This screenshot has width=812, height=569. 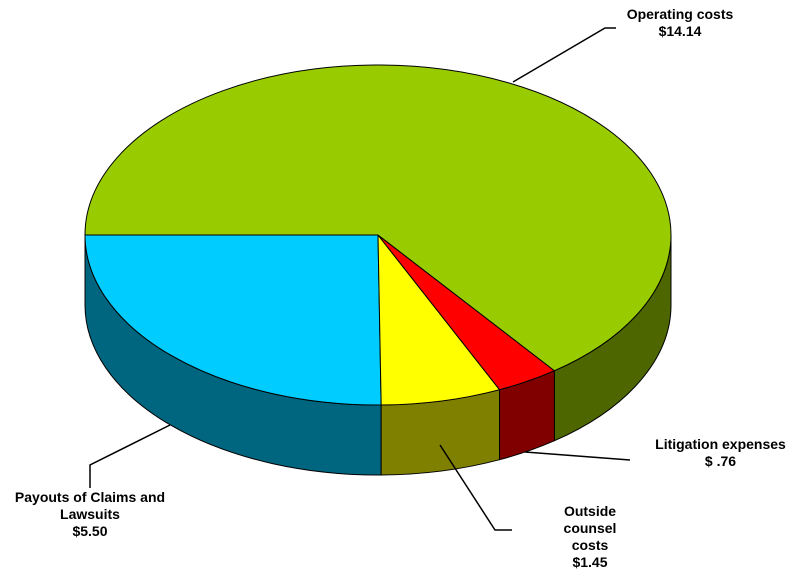 What do you see at coordinates (90, 505) in the screenshot?
I see `category-name: Payouts of Claims and Lawsuits` at bounding box center [90, 505].